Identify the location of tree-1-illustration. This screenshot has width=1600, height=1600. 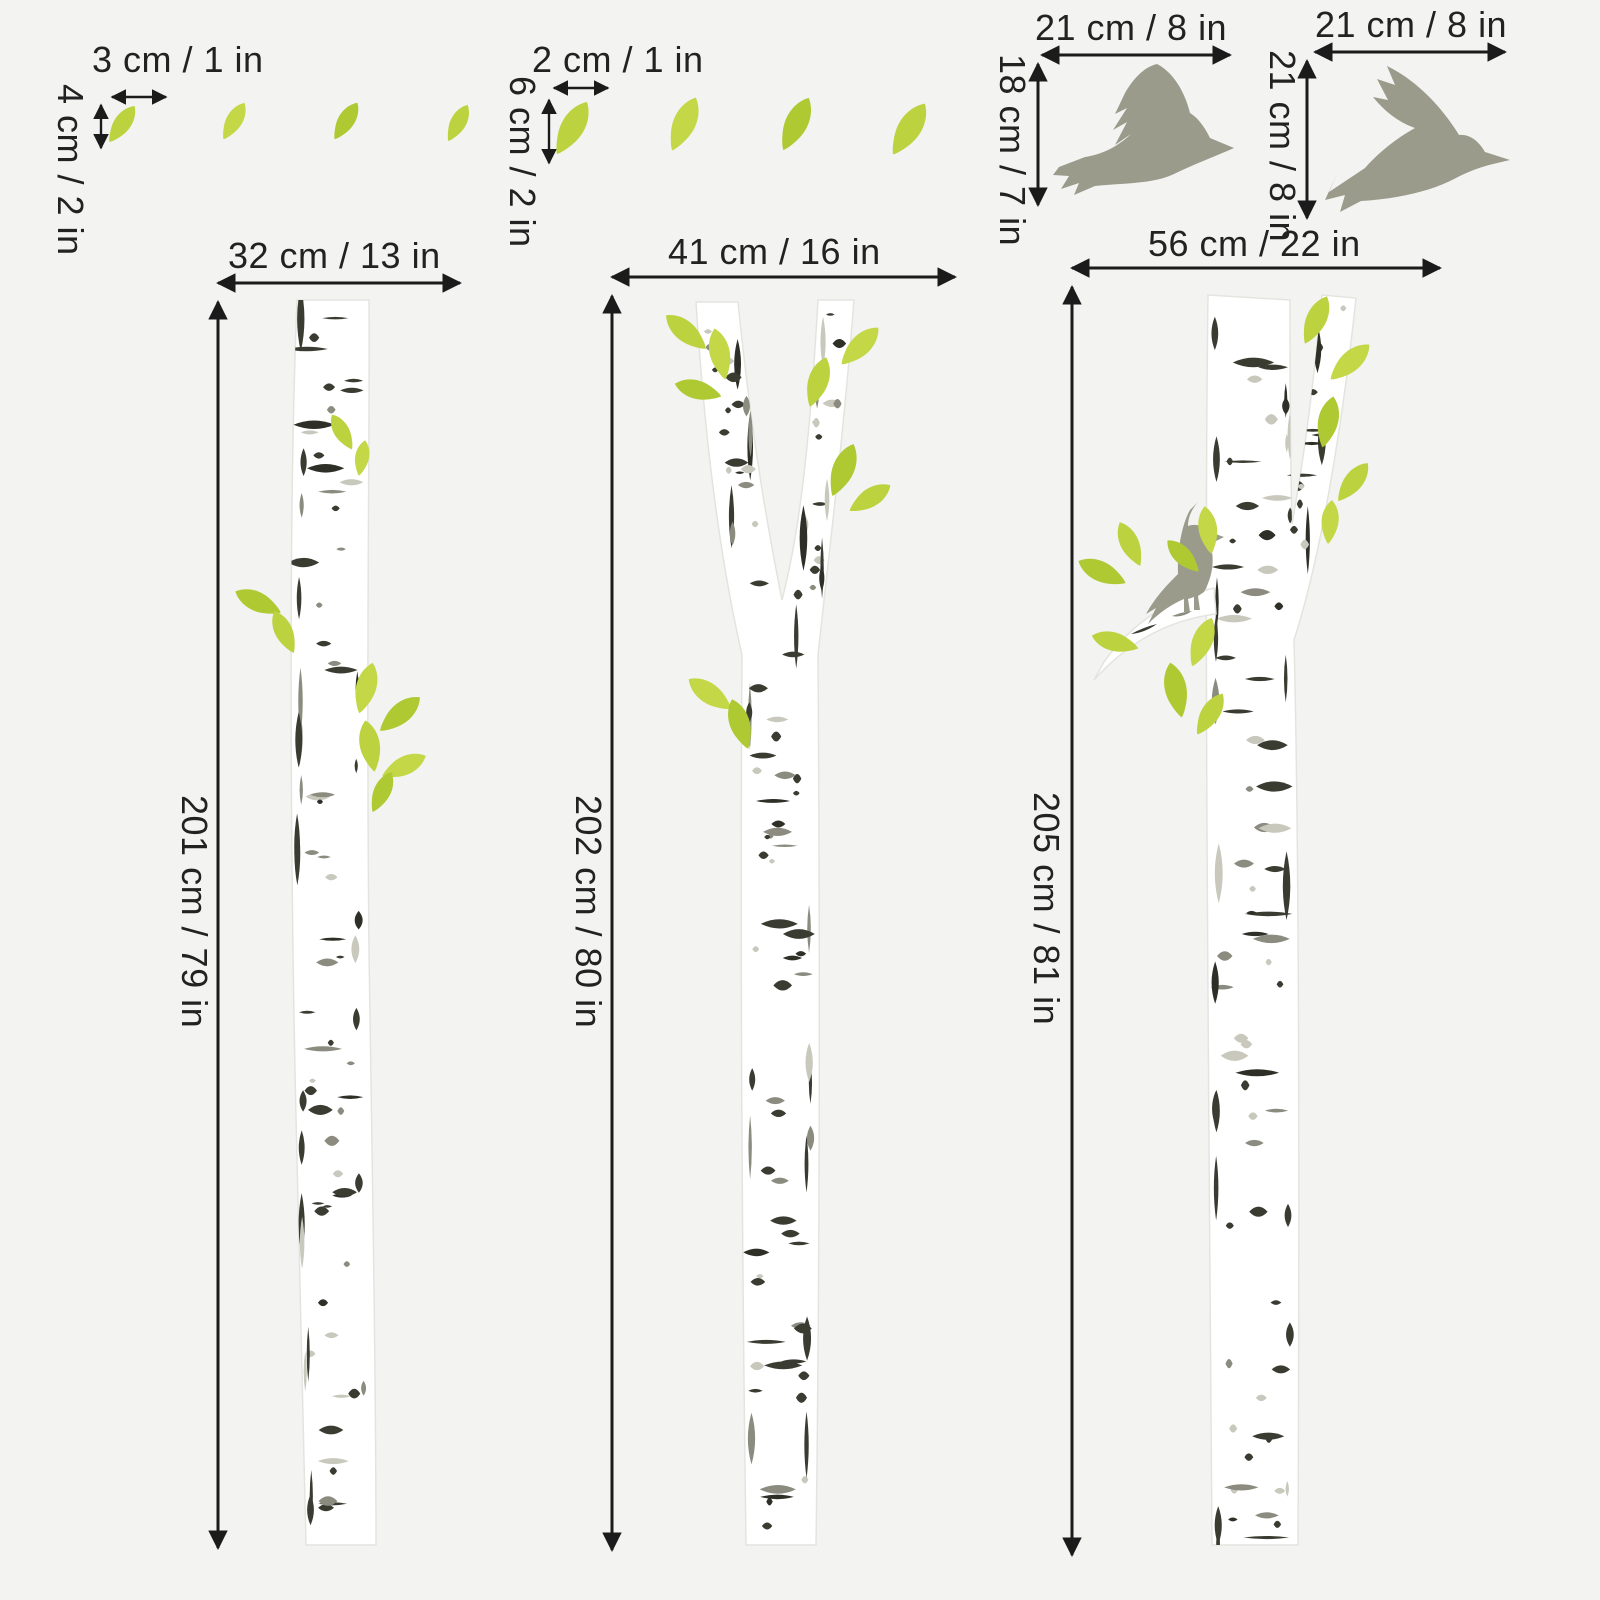
(330, 922).